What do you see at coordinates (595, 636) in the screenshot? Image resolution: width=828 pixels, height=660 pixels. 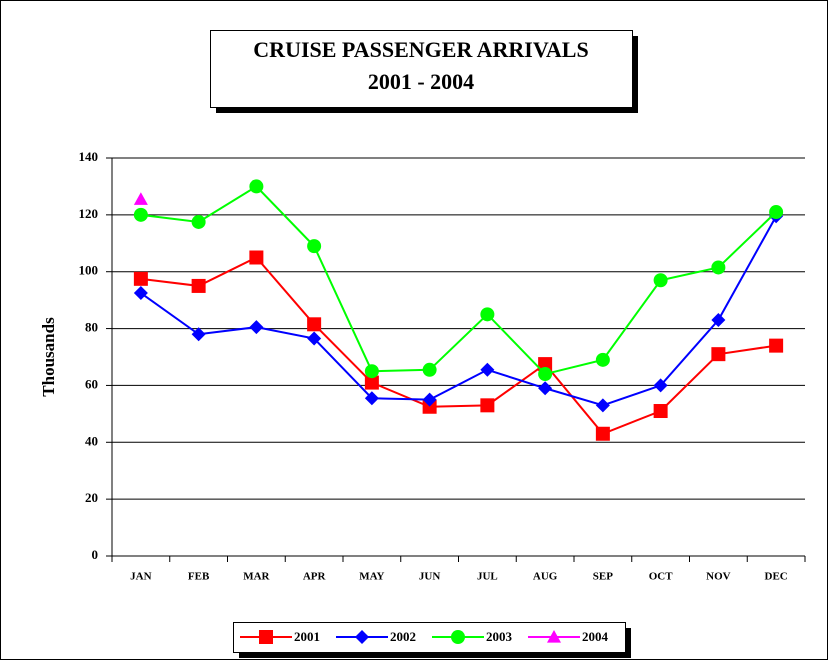 I see `legend-label: 2004` at bounding box center [595, 636].